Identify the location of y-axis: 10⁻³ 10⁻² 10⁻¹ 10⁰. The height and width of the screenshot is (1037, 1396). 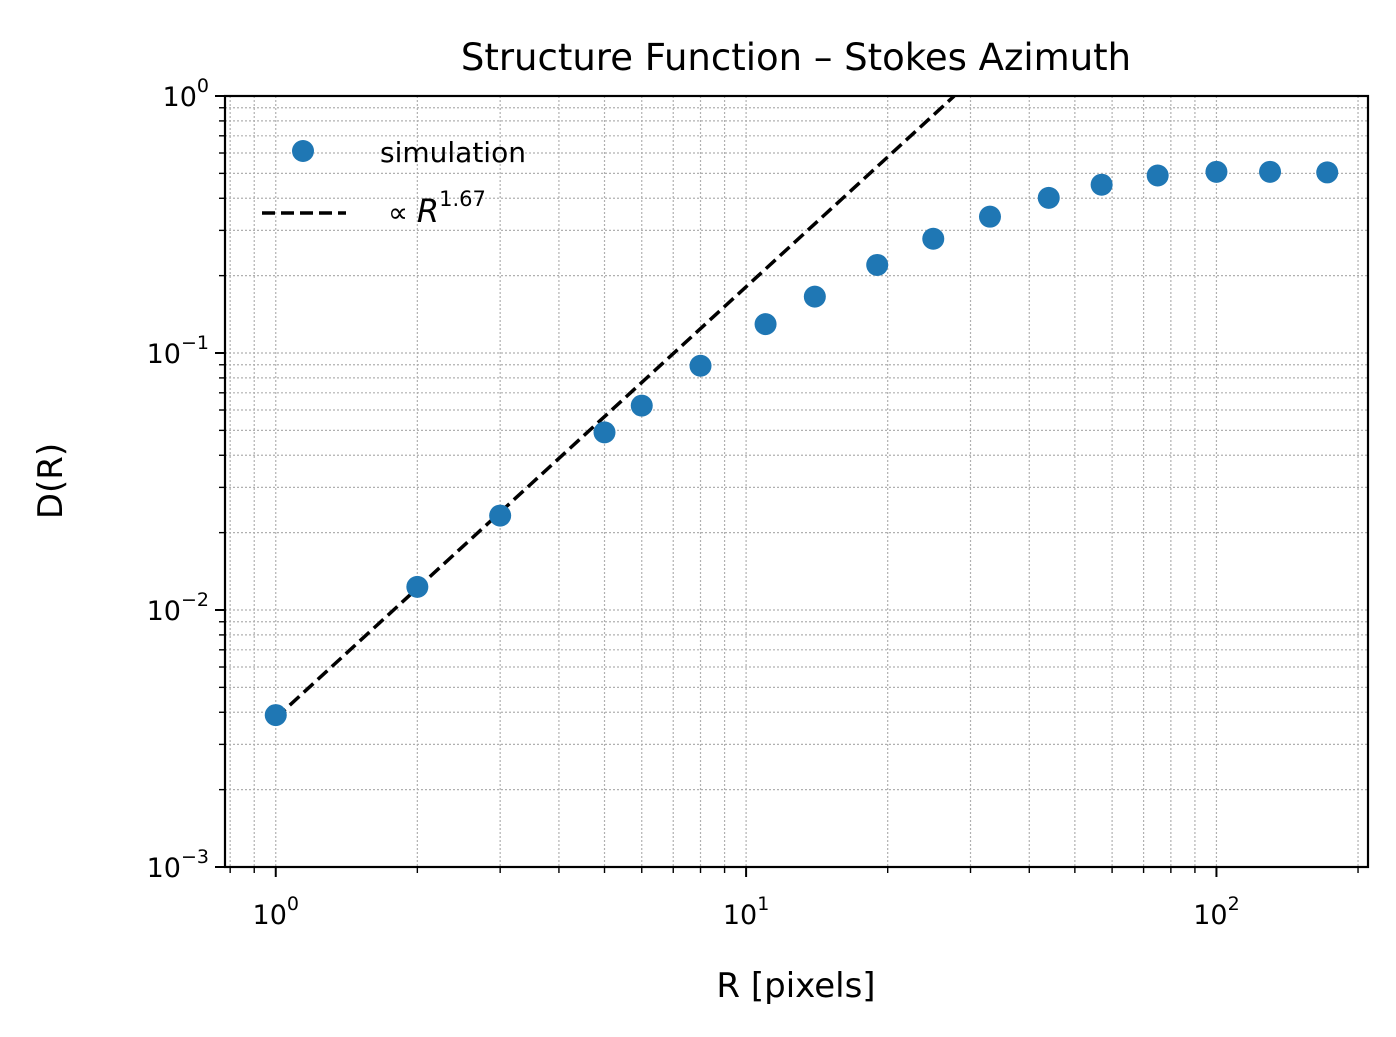
(186, 479).